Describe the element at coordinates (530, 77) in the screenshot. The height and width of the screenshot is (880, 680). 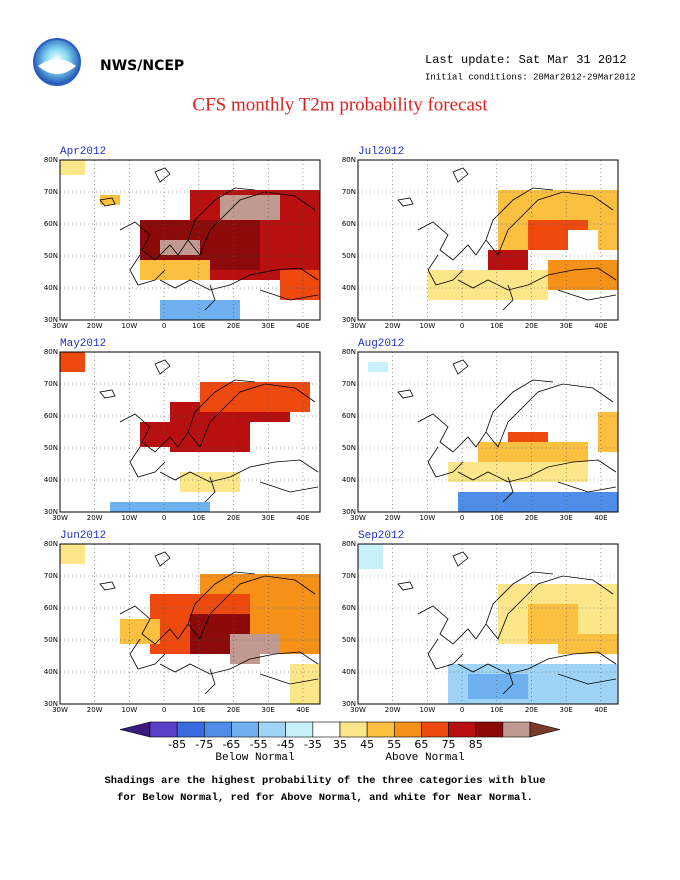
I see `initial-conditions: Initial conditions: 20Mar2012-29Mar2012` at that location.